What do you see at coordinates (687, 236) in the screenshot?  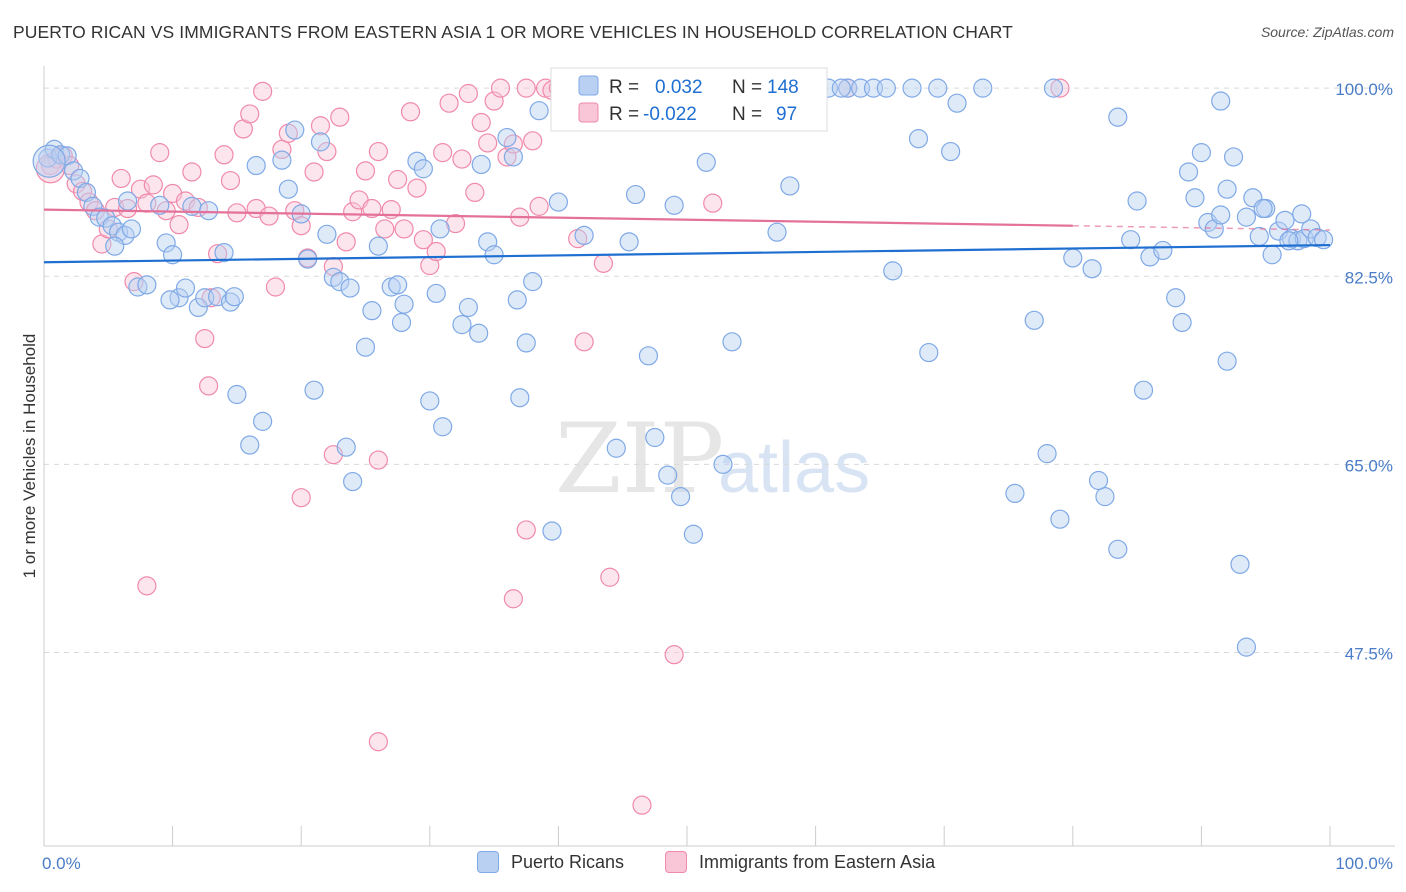 I see `trend-lines` at bounding box center [687, 236].